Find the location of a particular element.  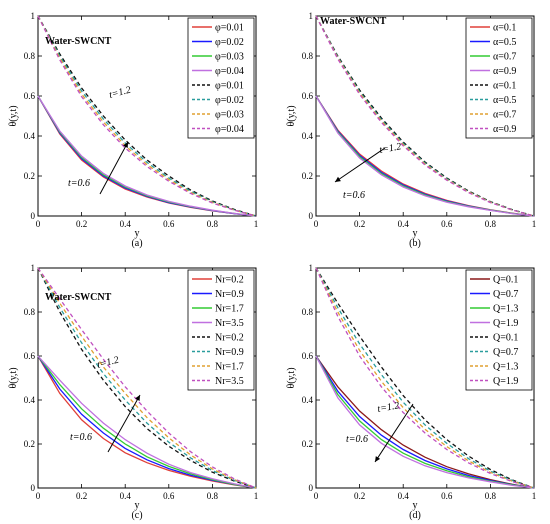

panel-label: (b) is located at coordinates (415, 243).